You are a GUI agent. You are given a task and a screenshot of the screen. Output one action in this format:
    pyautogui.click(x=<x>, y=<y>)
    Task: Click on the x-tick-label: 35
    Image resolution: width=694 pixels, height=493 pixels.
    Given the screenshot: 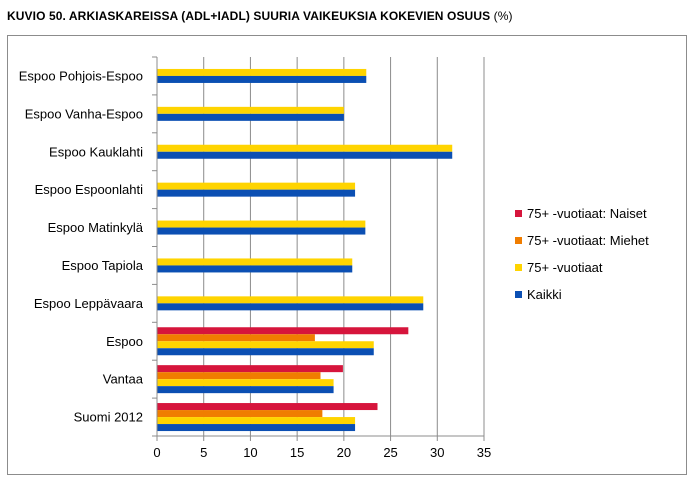 What is the action you would take?
    pyautogui.click(x=484, y=452)
    